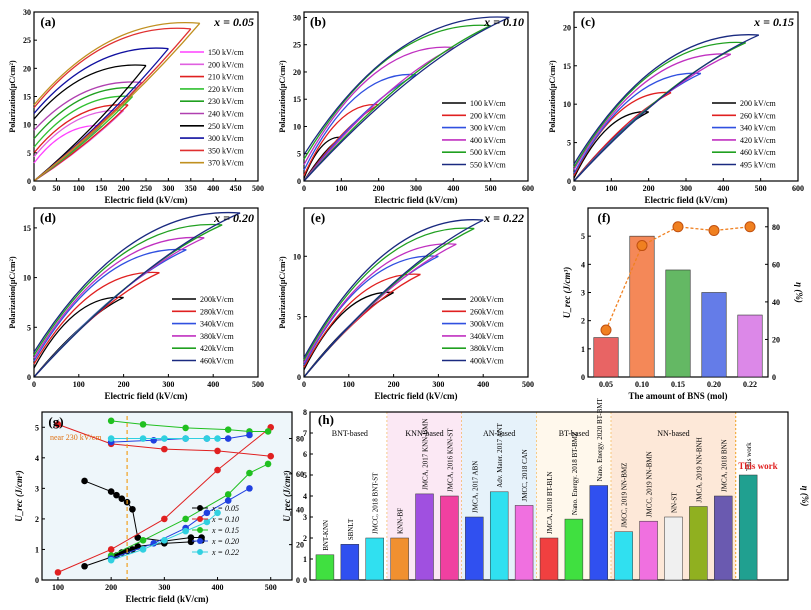 The width and height of the screenshot is (811, 610). Describe the element at coordinates (487, 361) in the screenshot. I see `legend-label: 400kV/cm` at that location.